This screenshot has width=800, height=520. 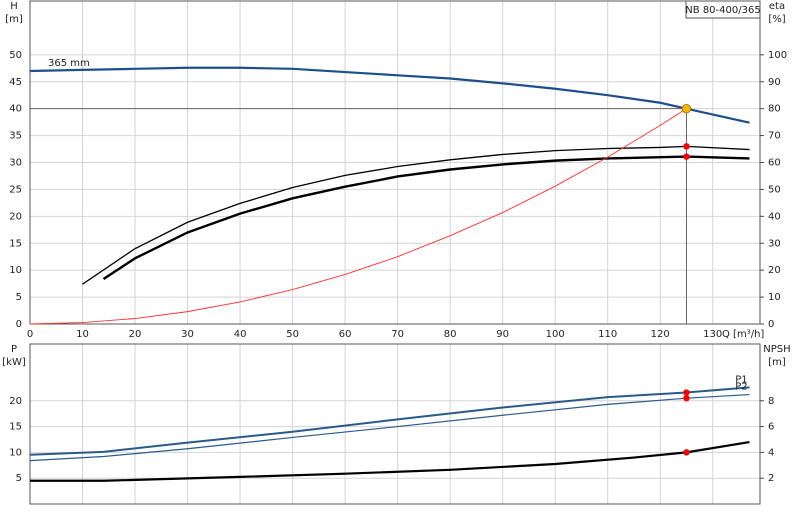 I want to click on y-axis-label: P, so click(x=14, y=349).